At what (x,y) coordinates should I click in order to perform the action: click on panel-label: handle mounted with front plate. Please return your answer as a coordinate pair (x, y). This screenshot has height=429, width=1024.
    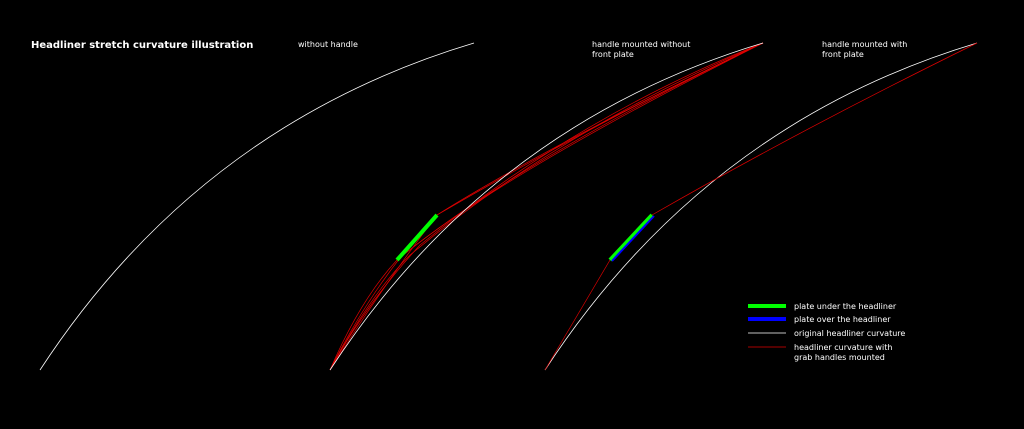
    Looking at the image, I should click on (864, 49).